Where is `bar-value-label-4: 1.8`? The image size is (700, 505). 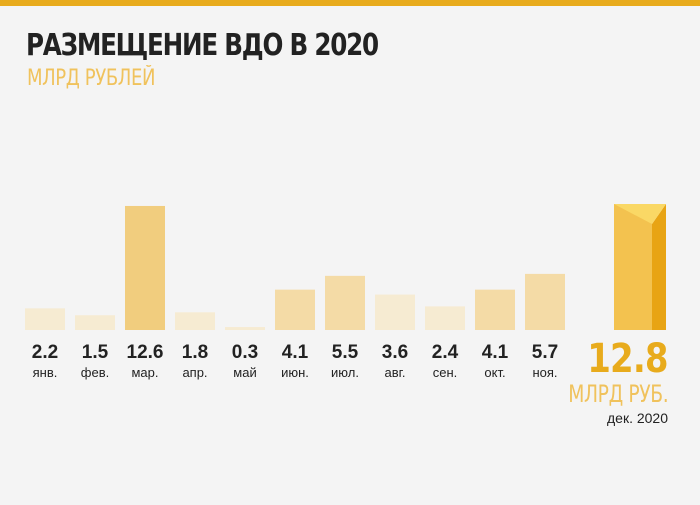 bar-value-label-4: 1.8 is located at coordinates (195, 352).